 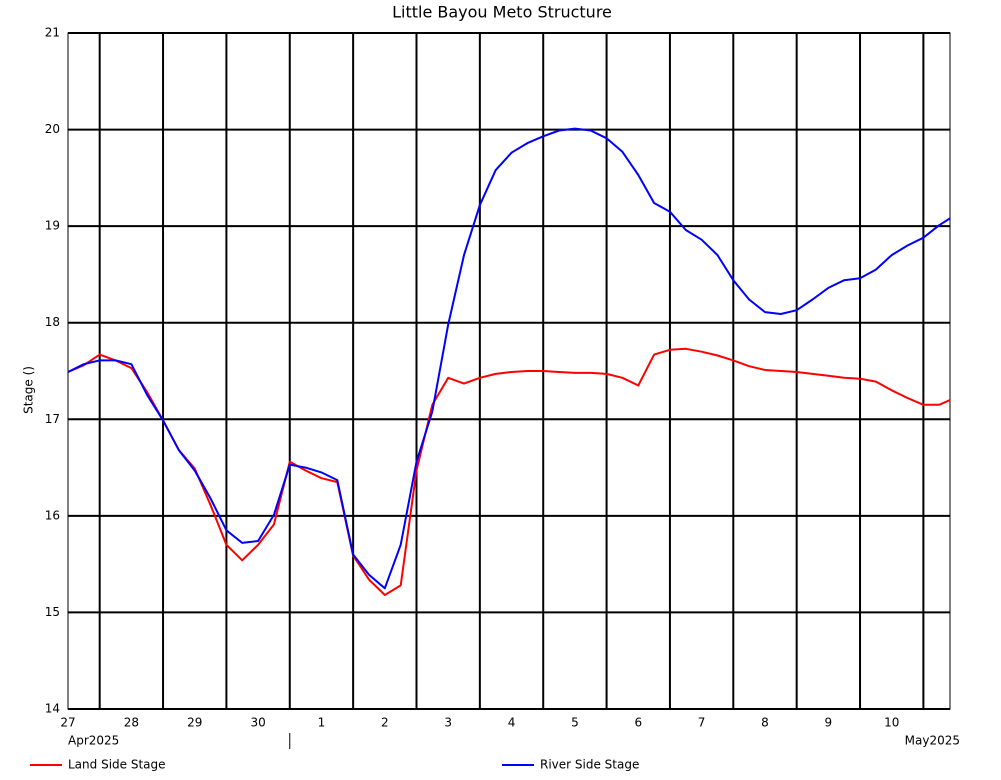 I want to click on x-tick-label: 28, so click(x=131, y=723).